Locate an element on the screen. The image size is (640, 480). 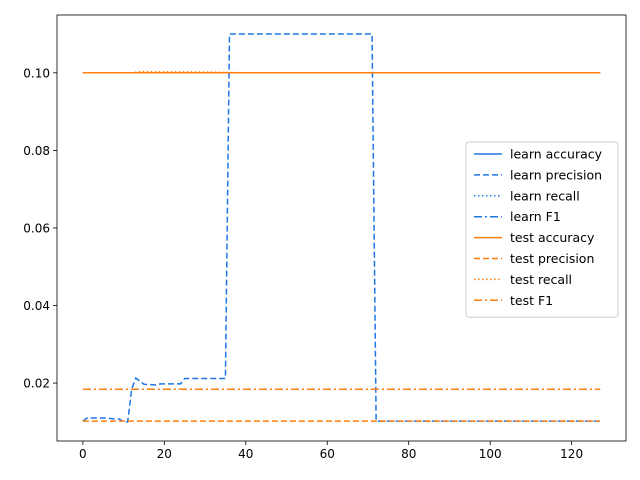
x-tick-label: 100 is located at coordinates (490, 454).